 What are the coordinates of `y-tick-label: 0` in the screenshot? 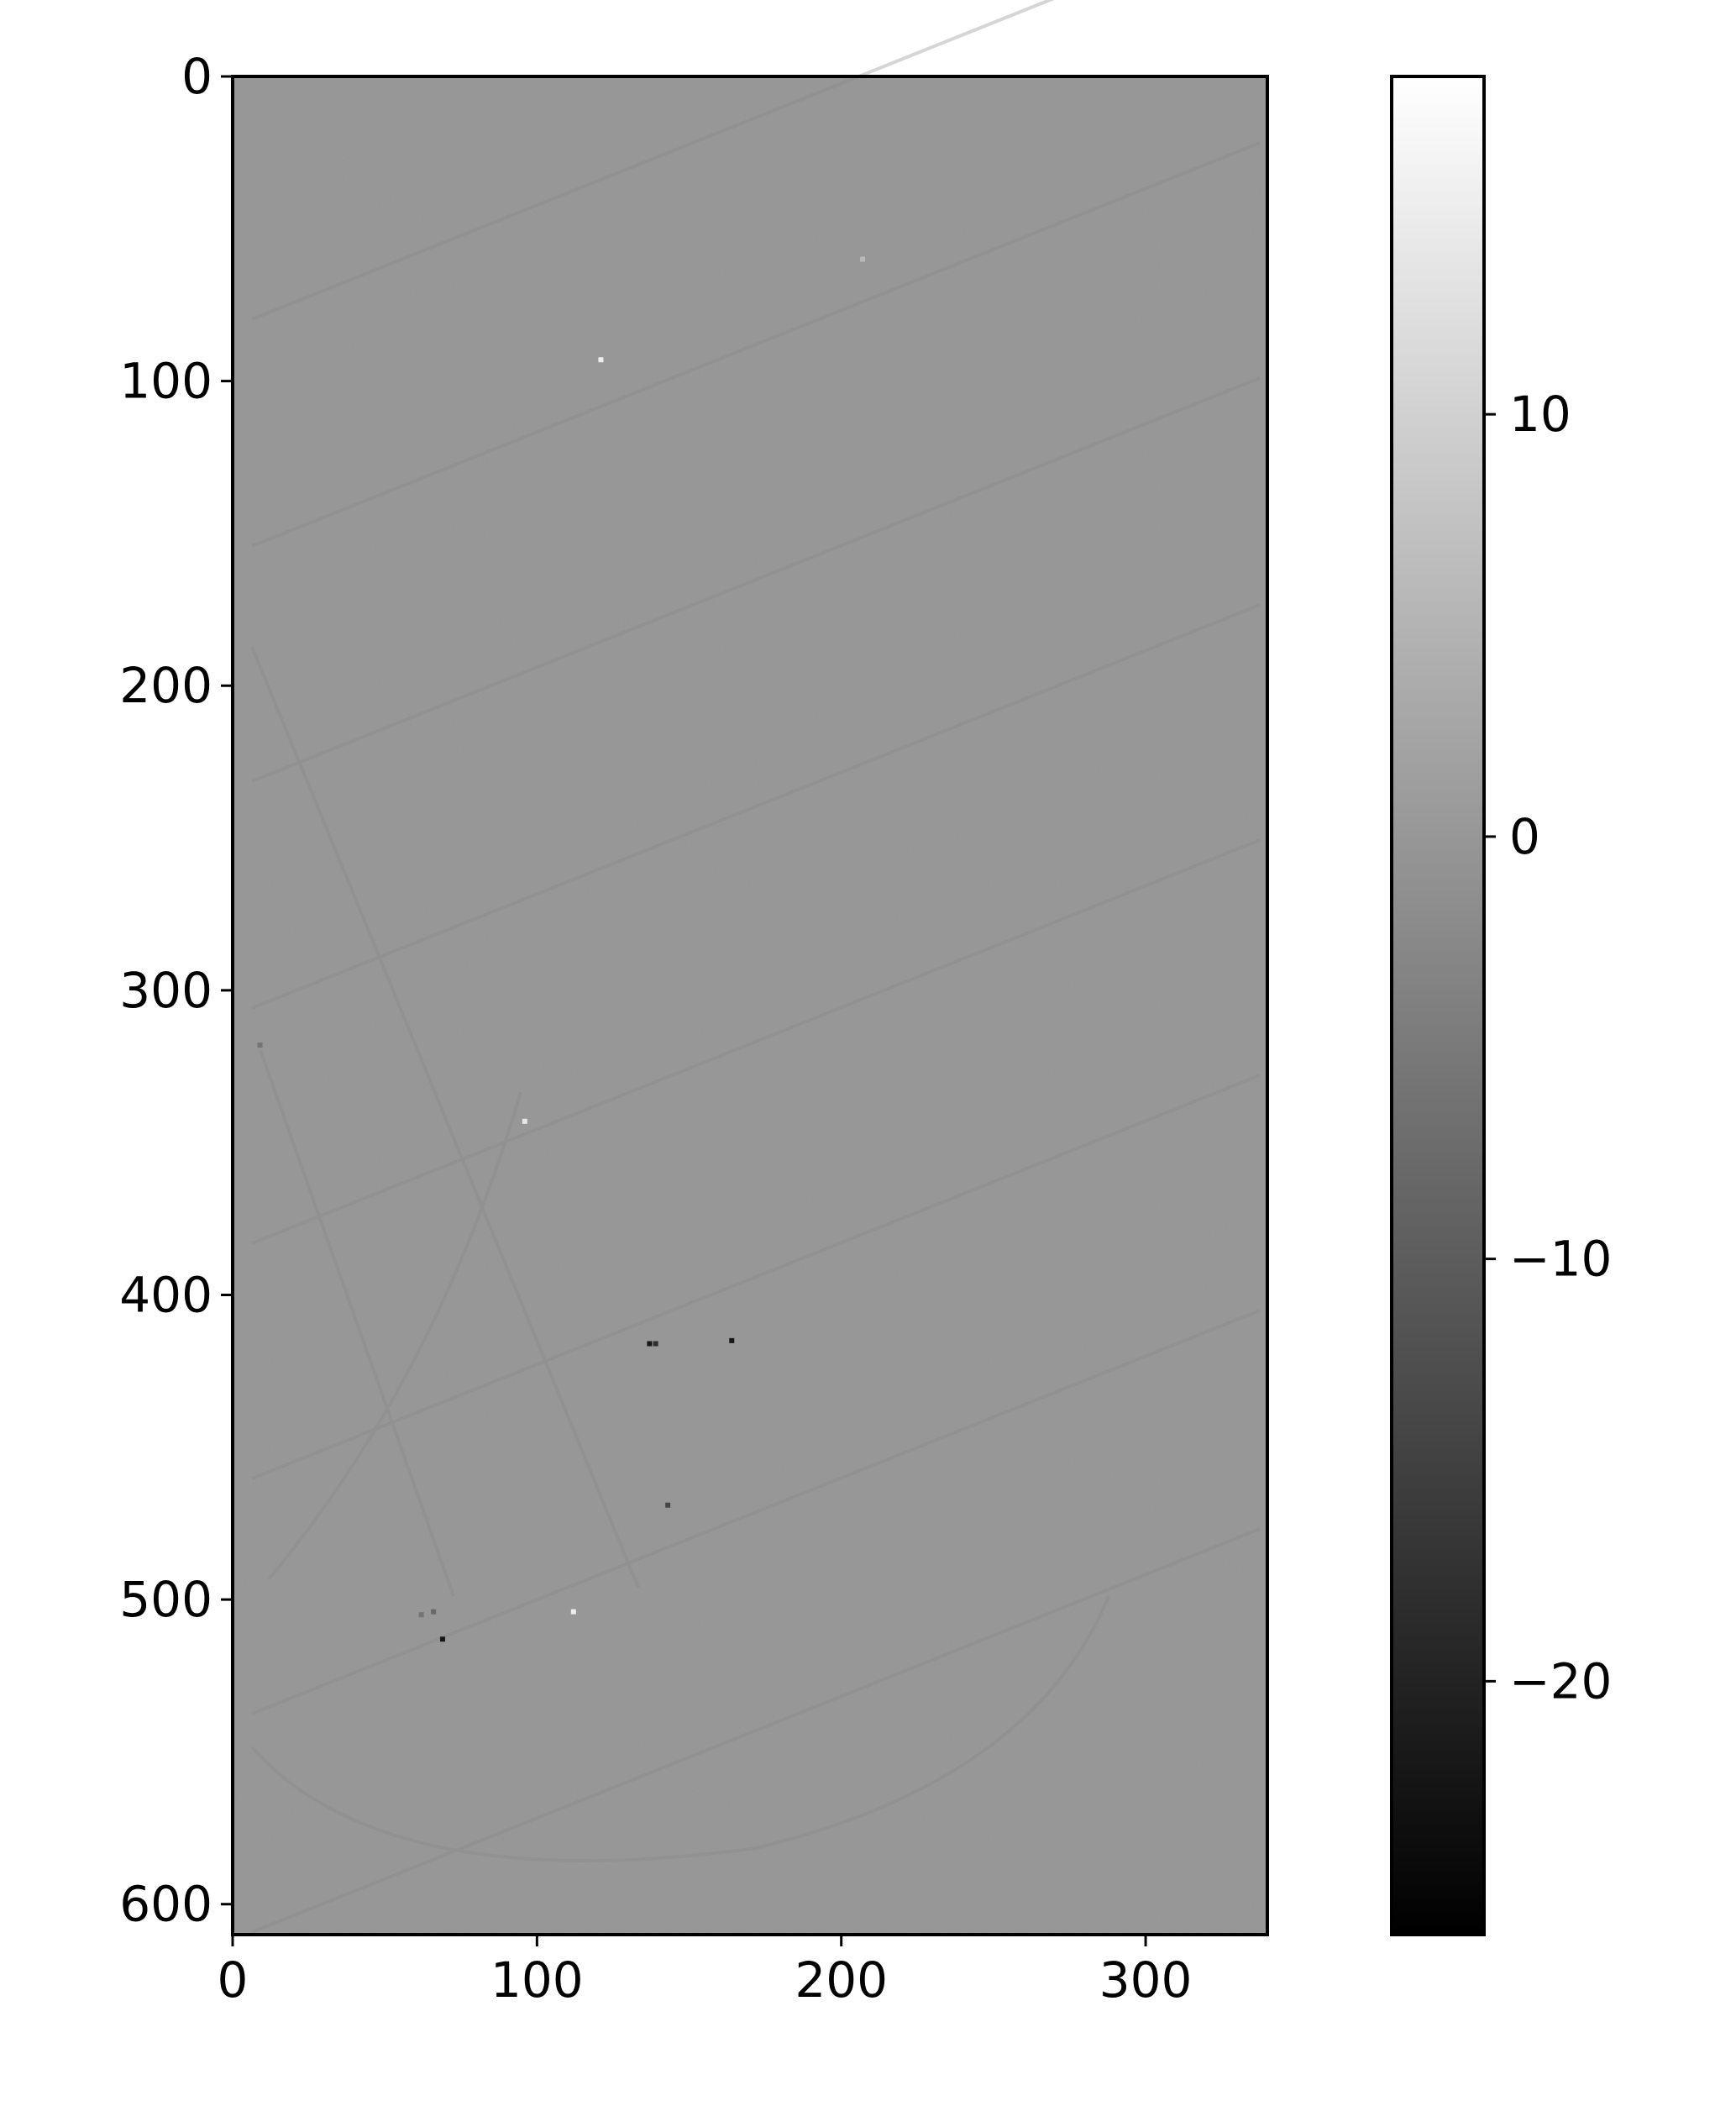 It's located at (196, 76).